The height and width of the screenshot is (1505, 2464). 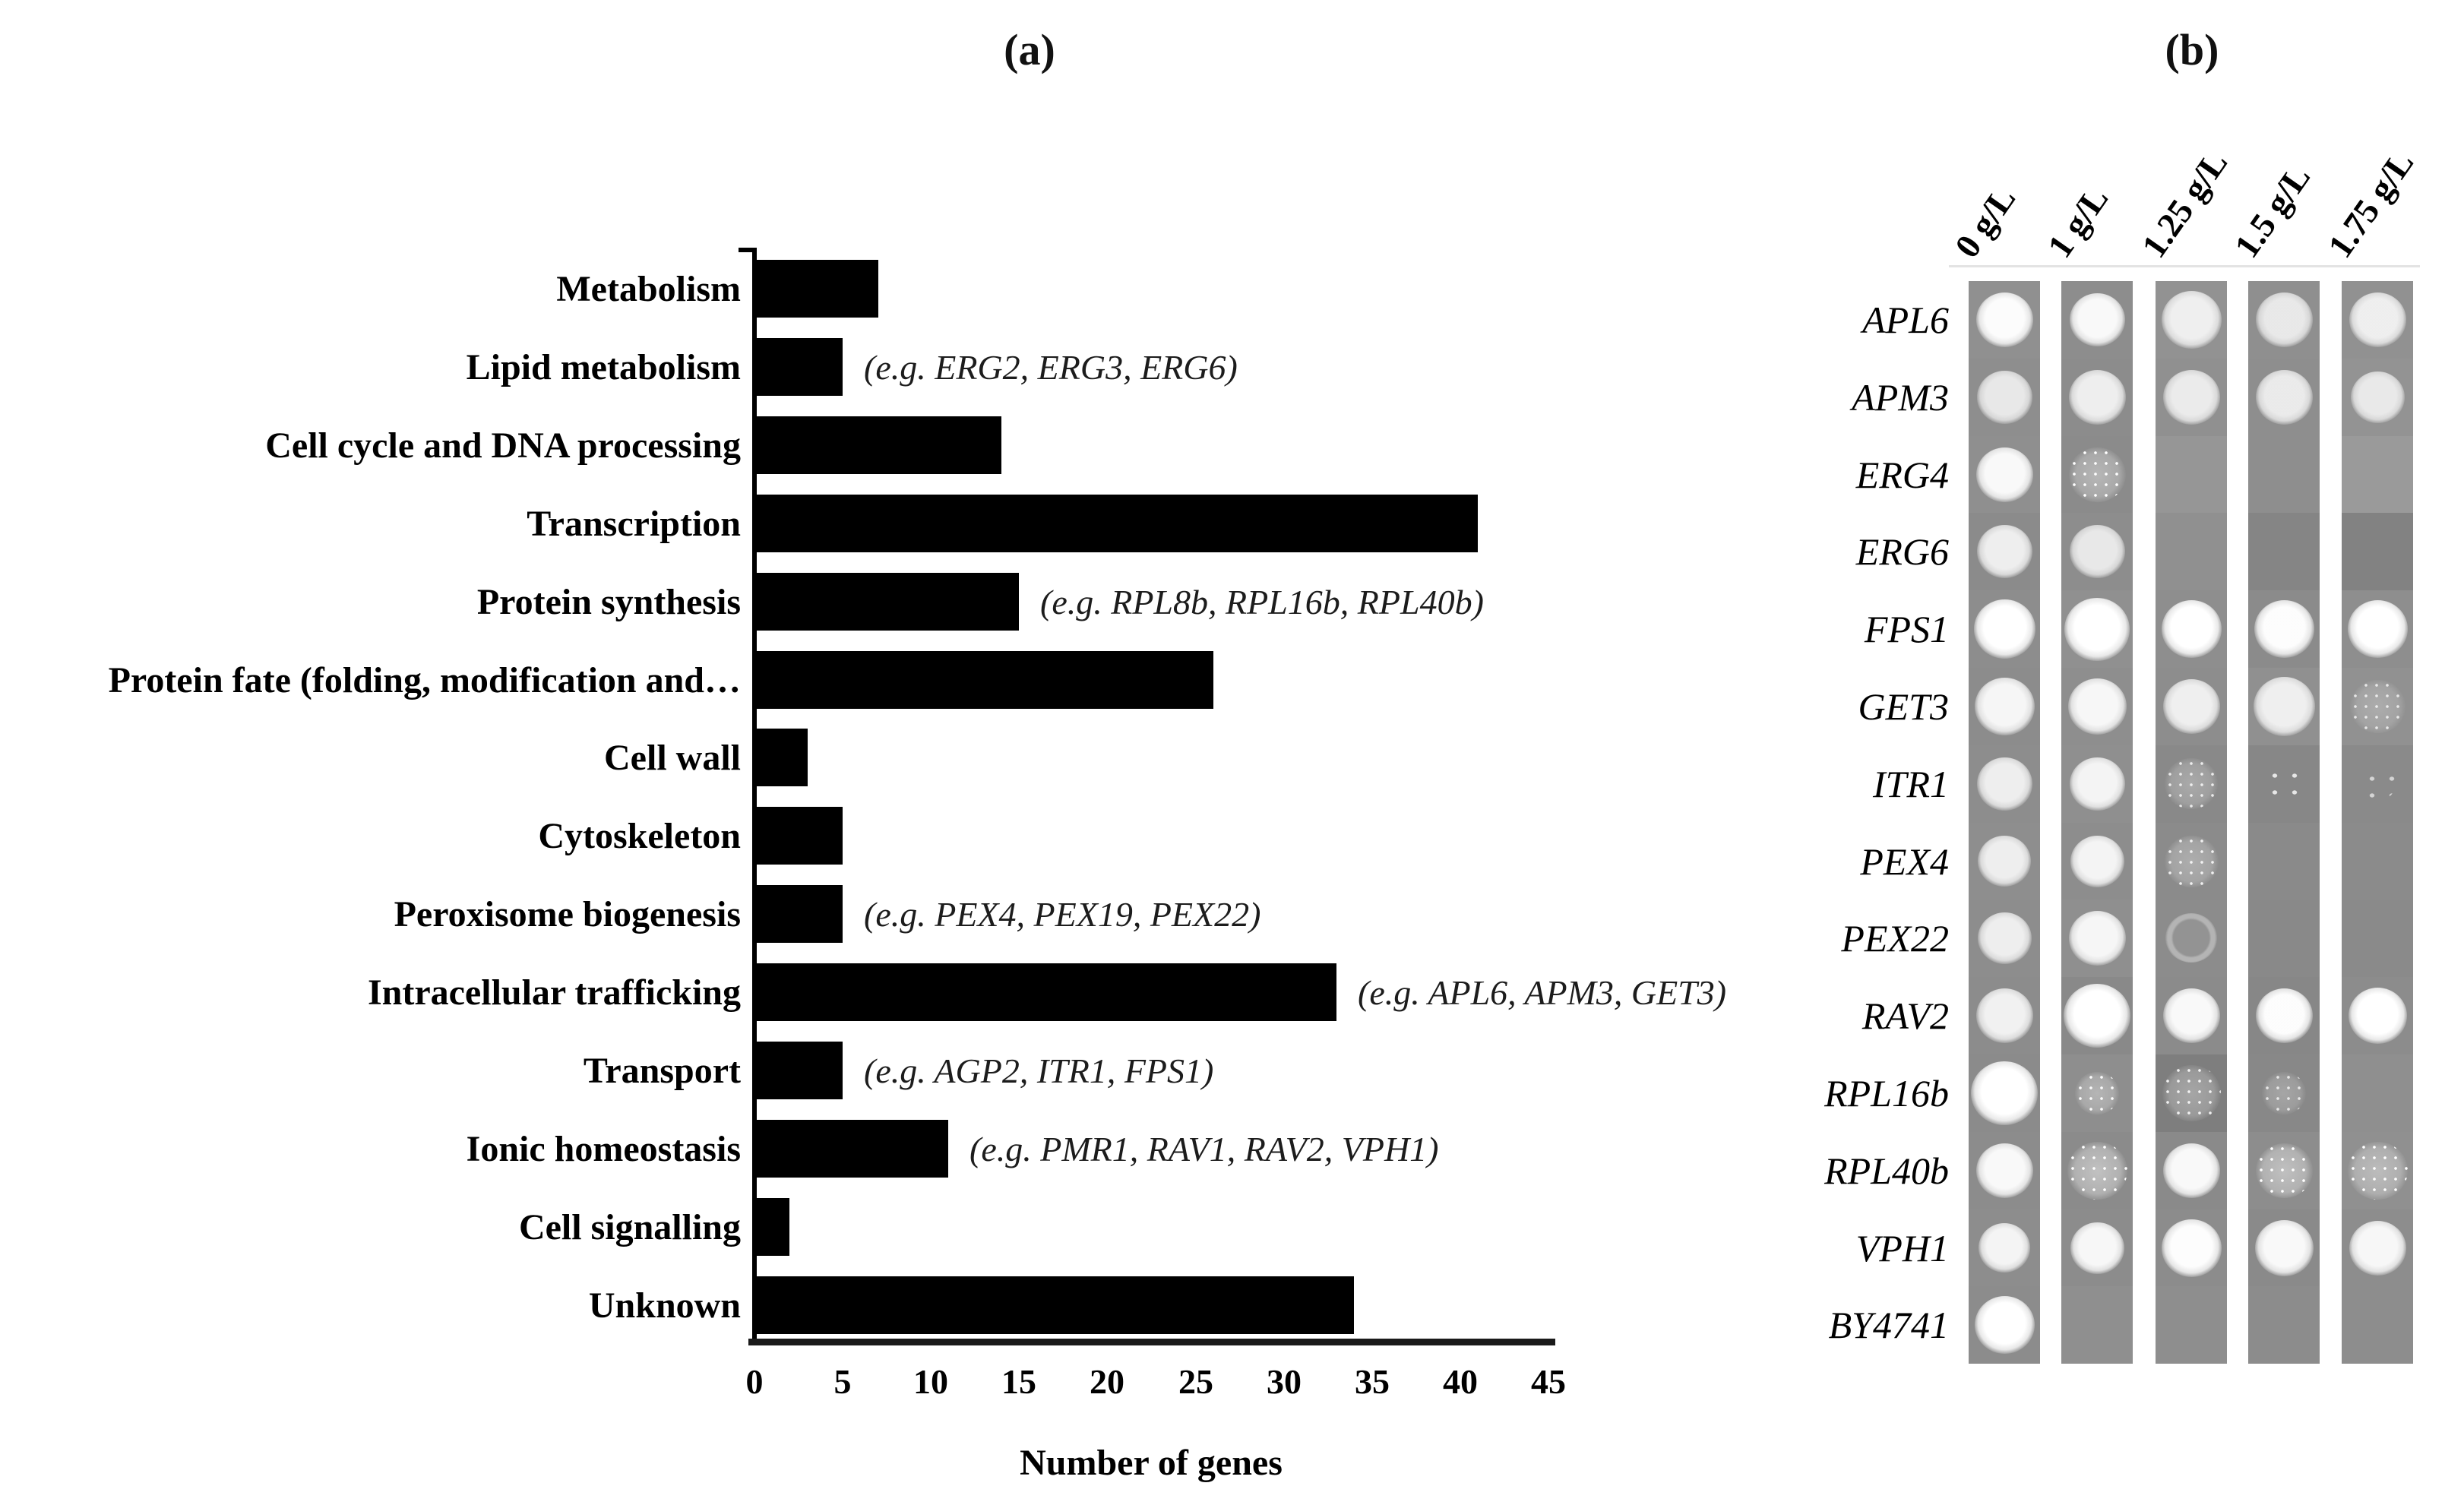 What do you see at coordinates (1911, 784) in the screenshot?
I see `assay-row-label: ITR1` at bounding box center [1911, 784].